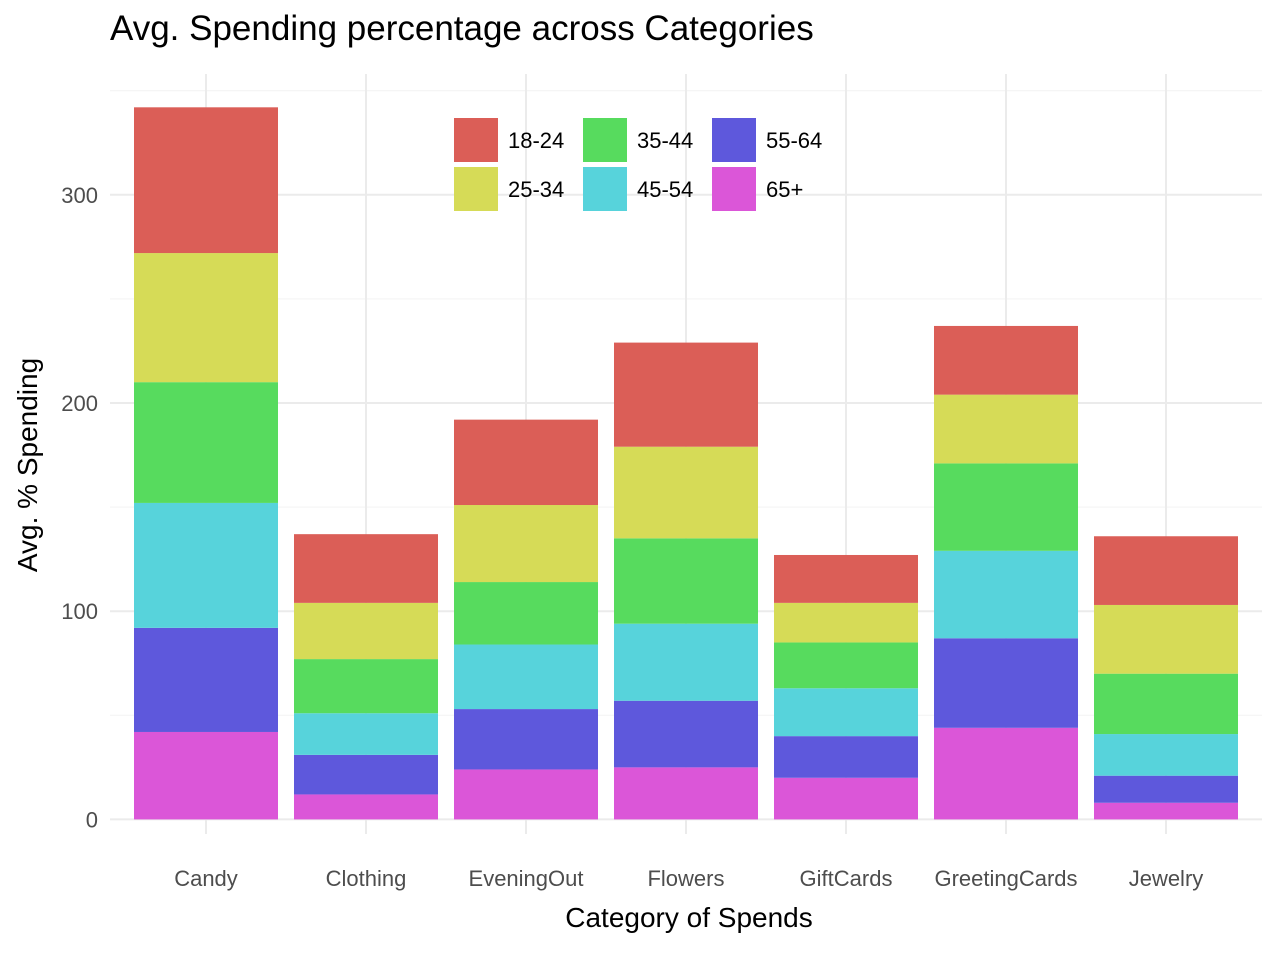 The height and width of the screenshot is (960, 1280). I want to click on x-tick-label: GreetingCards, so click(1005, 878).